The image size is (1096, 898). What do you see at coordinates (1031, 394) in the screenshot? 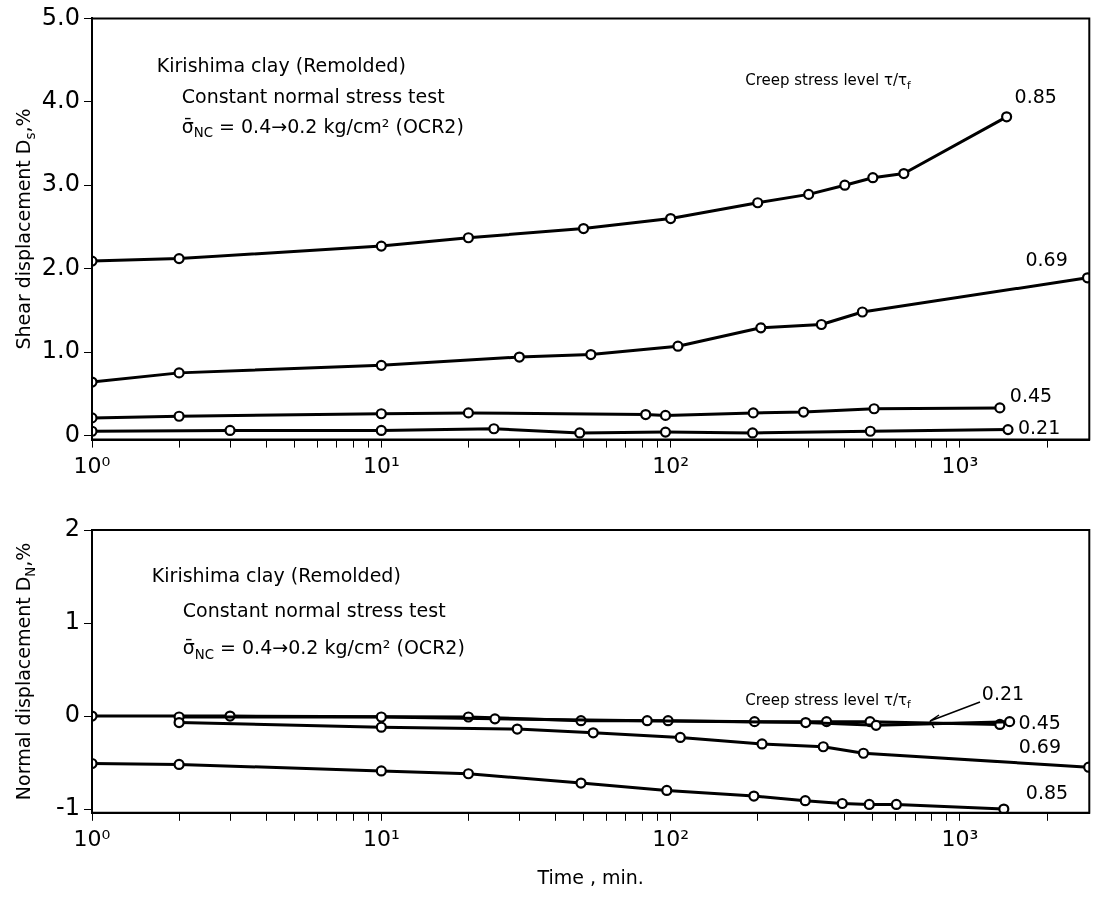
I see `series-label: 0.45` at bounding box center [1031, 394].